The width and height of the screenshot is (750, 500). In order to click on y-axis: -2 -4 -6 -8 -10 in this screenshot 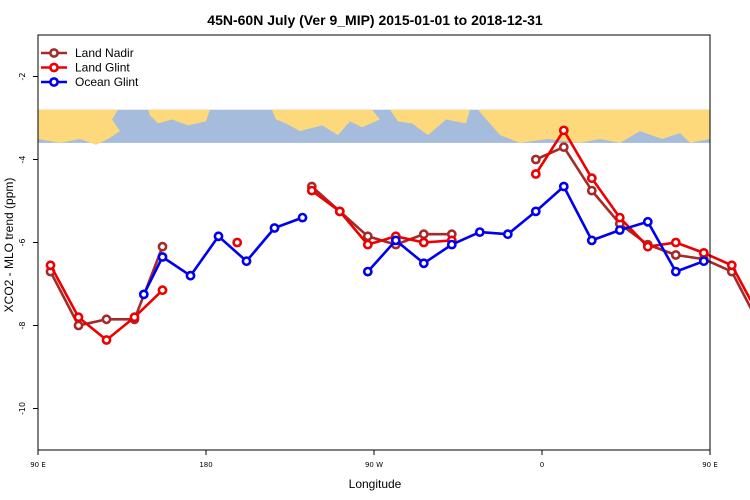, I will do `click(28, 244)`.